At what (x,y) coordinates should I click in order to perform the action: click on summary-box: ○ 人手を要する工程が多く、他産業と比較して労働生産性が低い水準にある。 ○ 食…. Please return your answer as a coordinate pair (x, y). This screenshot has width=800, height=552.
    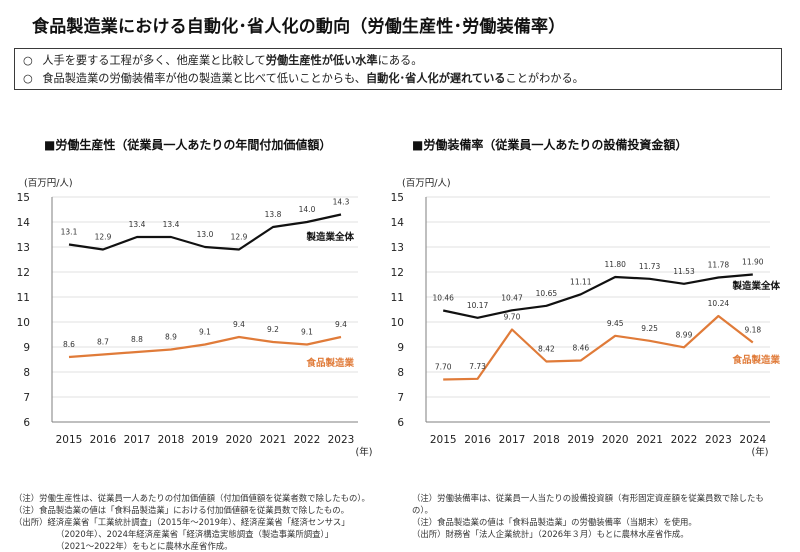
    Looking at the image, I should click on (398, 69).